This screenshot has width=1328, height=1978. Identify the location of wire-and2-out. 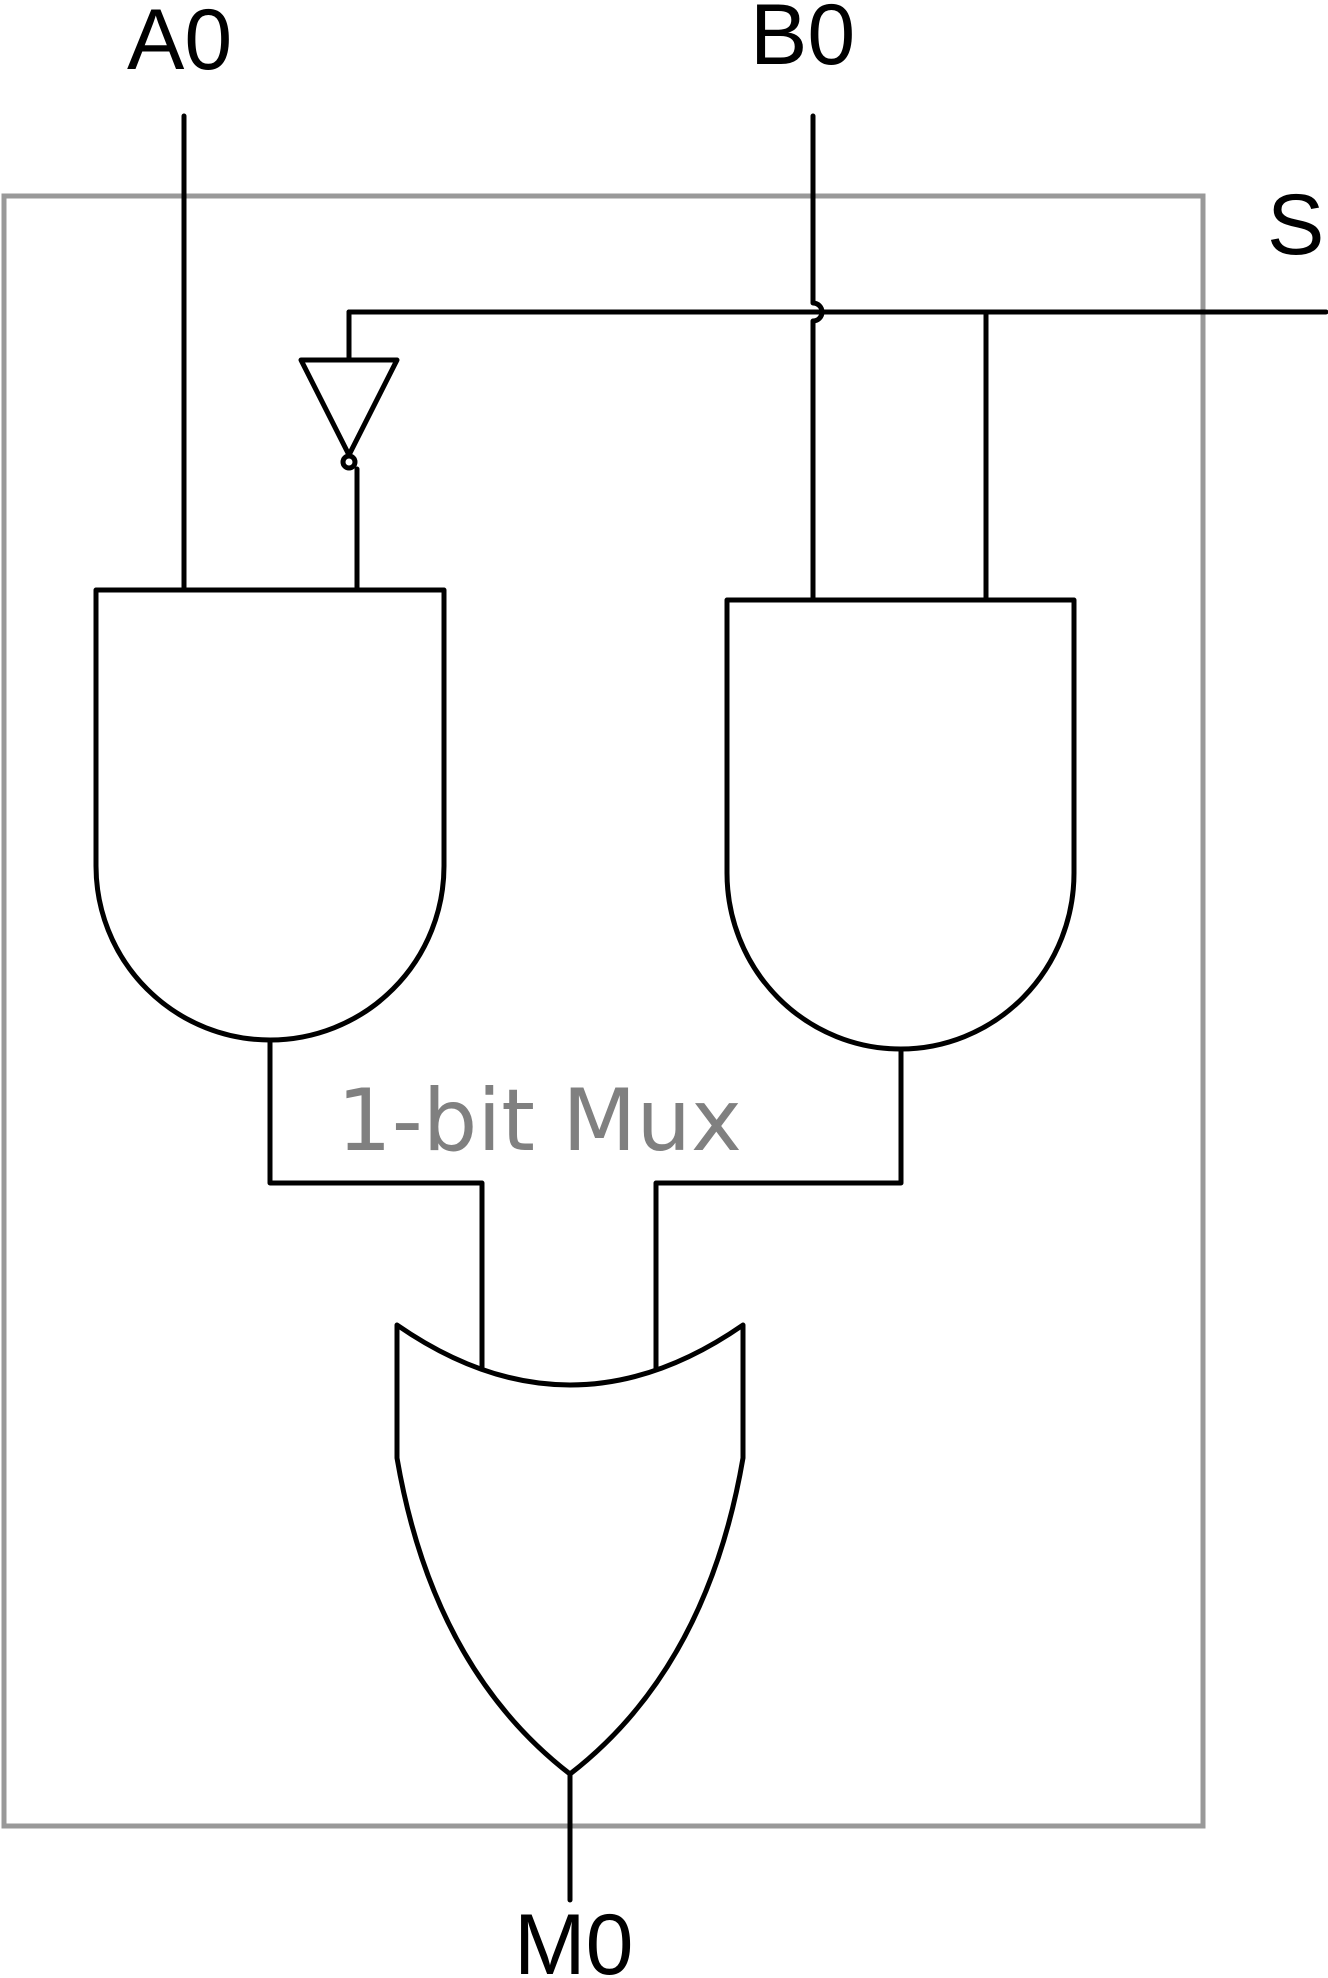
(778, 1210).